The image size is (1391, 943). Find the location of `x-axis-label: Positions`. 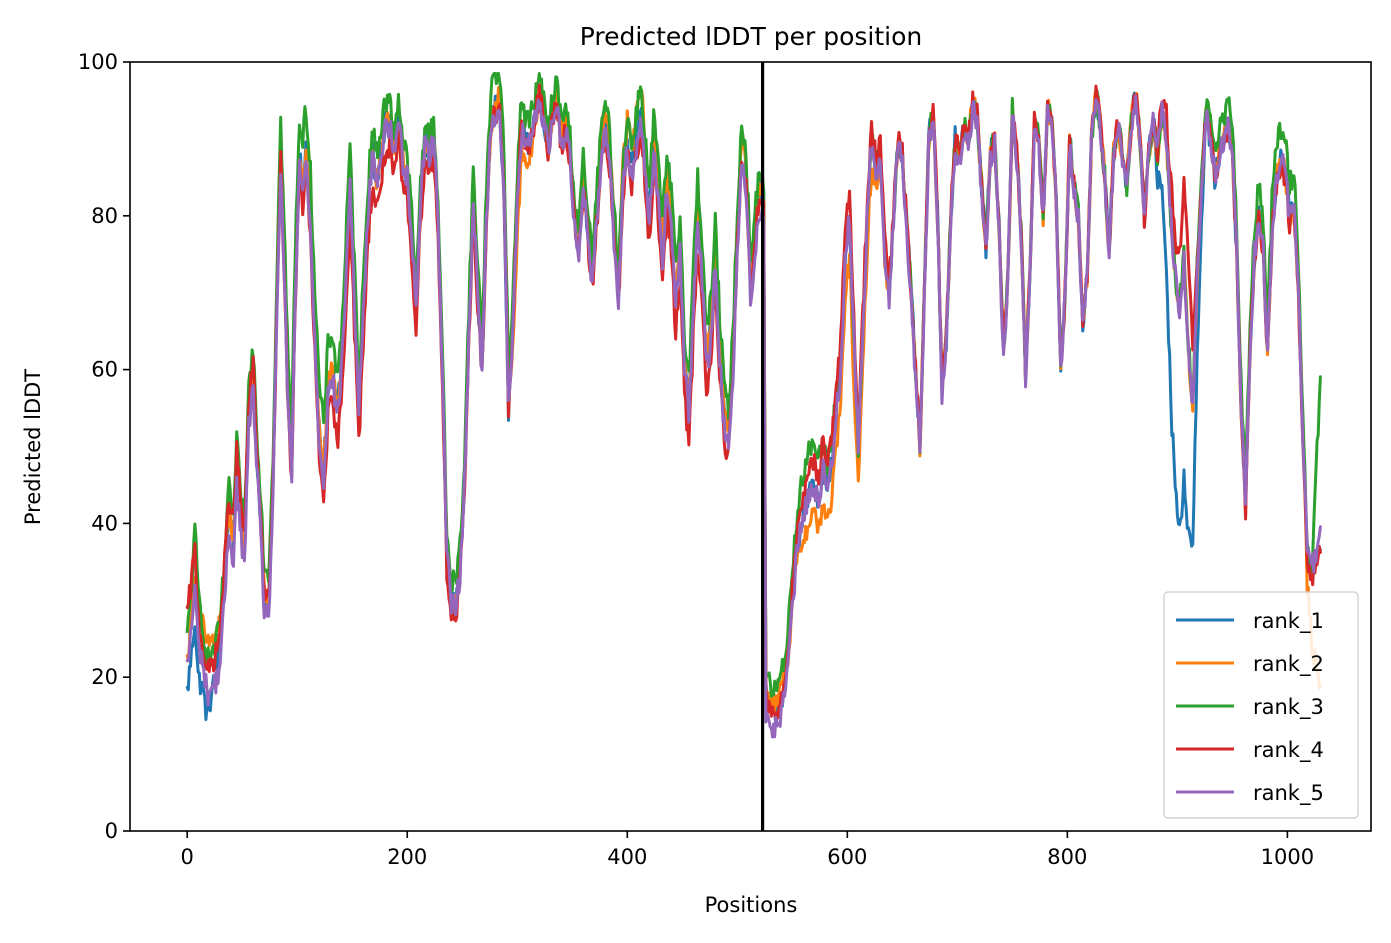

x-axis-label: Positions is located at coordinates (751, 905).